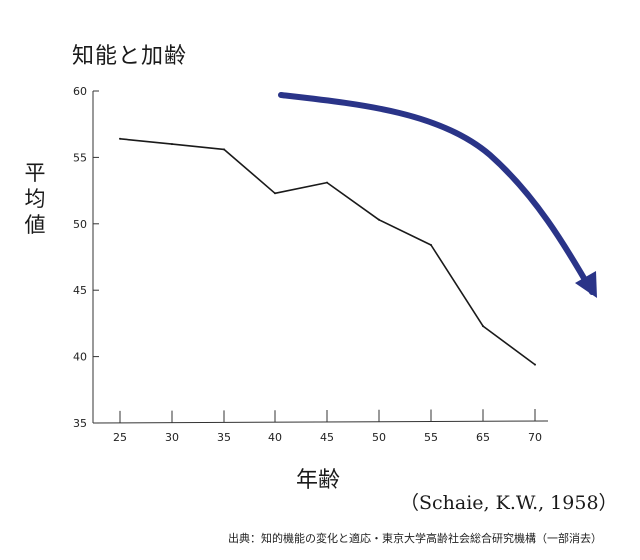 The height and width of the screenshot is (560, 640). What do you see at coordinates (172, 437) in the screenshot?
I see `x-tick-label: 30` at bounding box center [172, 437].